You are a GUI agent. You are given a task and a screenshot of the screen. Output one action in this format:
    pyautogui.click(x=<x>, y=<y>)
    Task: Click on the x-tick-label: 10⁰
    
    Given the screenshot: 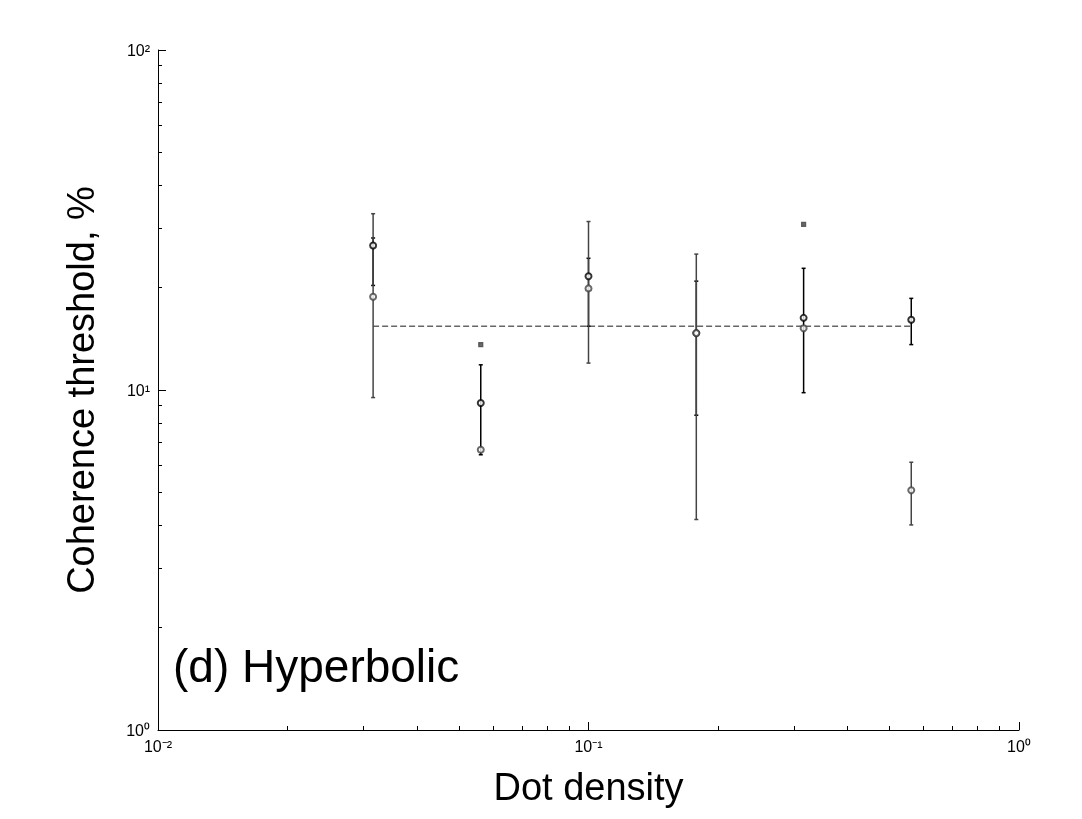 What is the action you would take?
    pyautogui.click(x=1019, y=746)
    